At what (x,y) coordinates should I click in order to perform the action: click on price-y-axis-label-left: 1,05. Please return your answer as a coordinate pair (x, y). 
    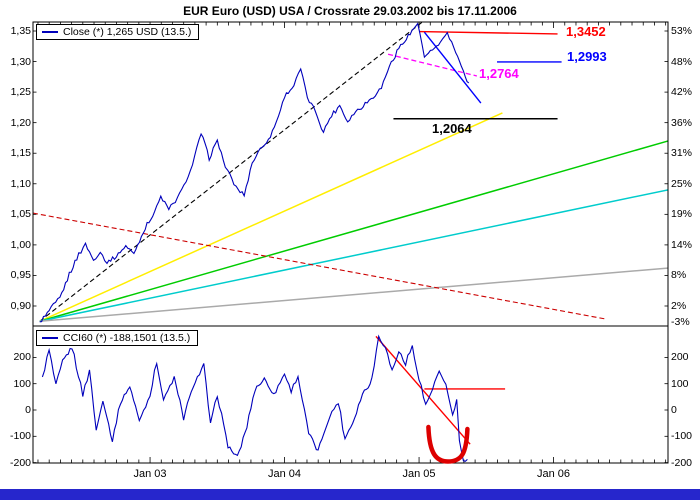
    Looking at the image, I should click on (20, 214).